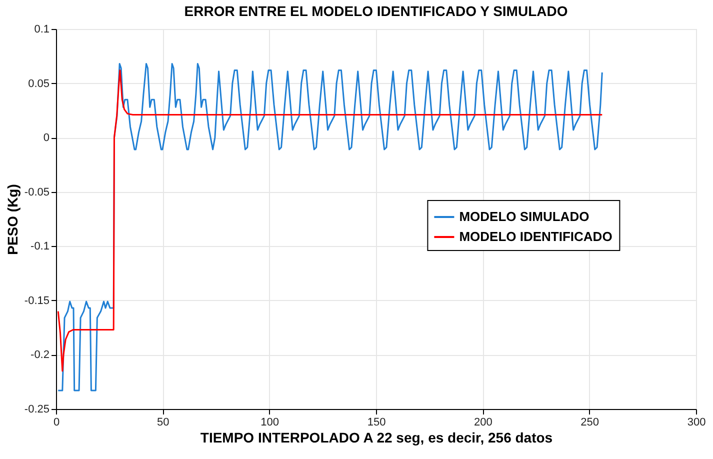 Image resolution: width=713 pixels, height=459 pixels. I want to click on chart-title: ERROR ENTRE EL MODELO IDENTIFICADO Y SIMULADO, so click(376, 11).